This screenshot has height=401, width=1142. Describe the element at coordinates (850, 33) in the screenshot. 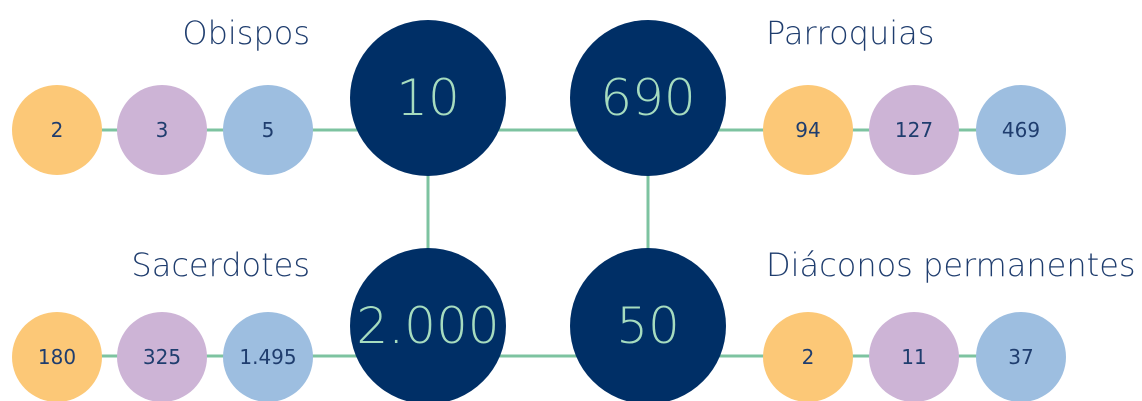

I see `group-title: Parroquias` at that location.